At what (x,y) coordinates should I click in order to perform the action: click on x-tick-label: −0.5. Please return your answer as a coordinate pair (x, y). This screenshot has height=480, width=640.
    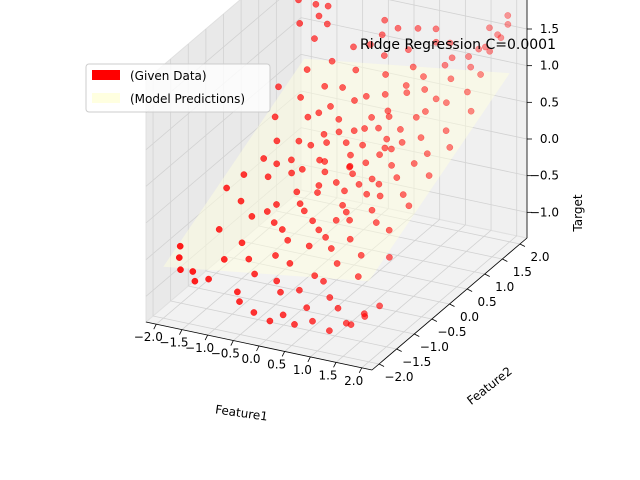
    Looking at the image, I should click on (225, 354).